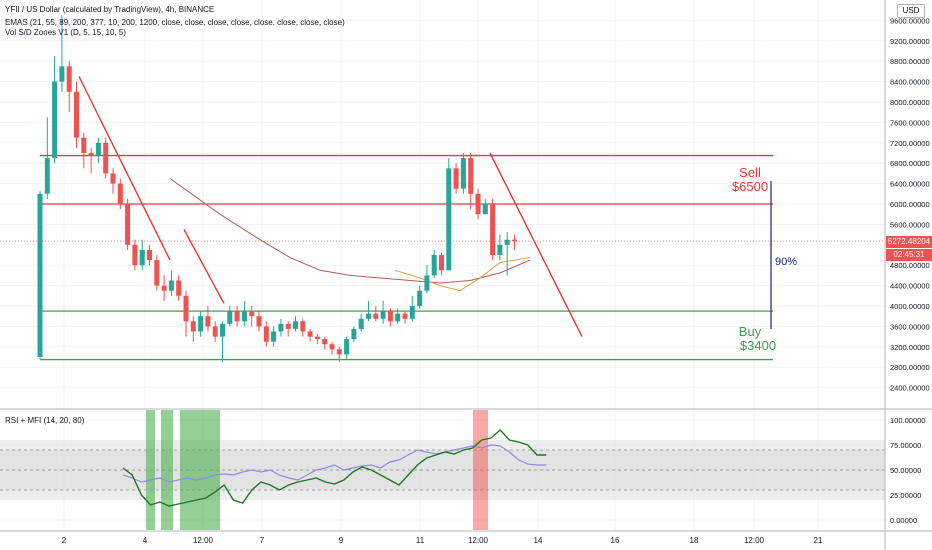 Image resolution: width=932 pixels, height=550 pixels. I want to click on buy-price: $3400, so click(758, 345).